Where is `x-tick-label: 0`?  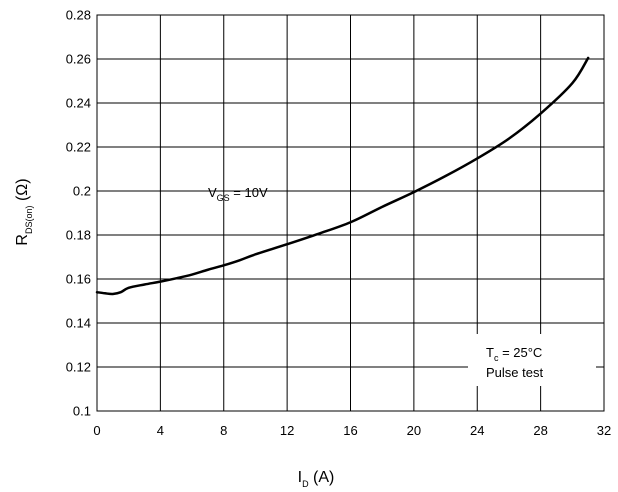
x-tick-label: 0 is located at coordinates (96, 430).